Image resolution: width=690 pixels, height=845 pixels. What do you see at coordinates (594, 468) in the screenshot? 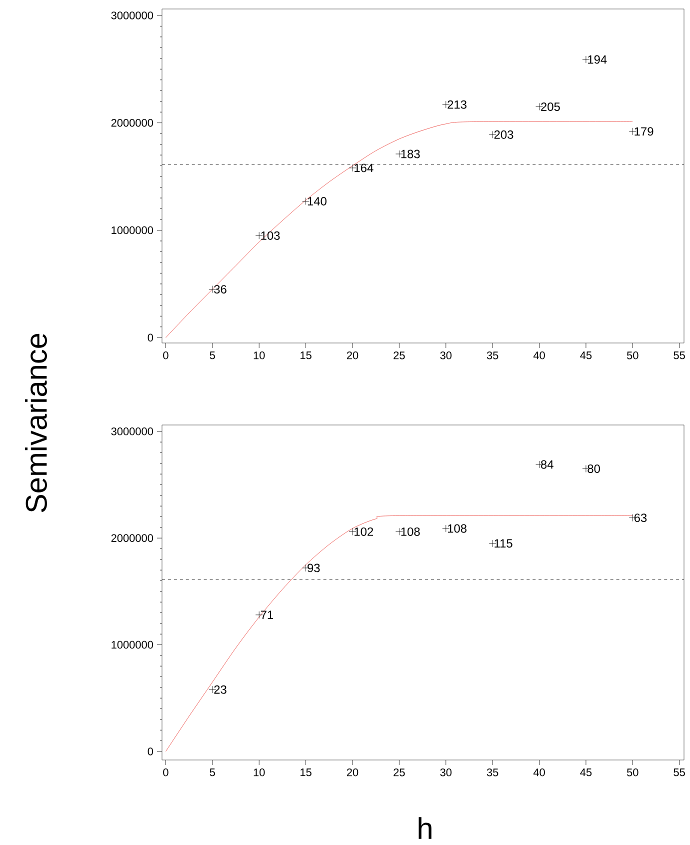
I see `annotation: 80` at bounding box center [594, 468].